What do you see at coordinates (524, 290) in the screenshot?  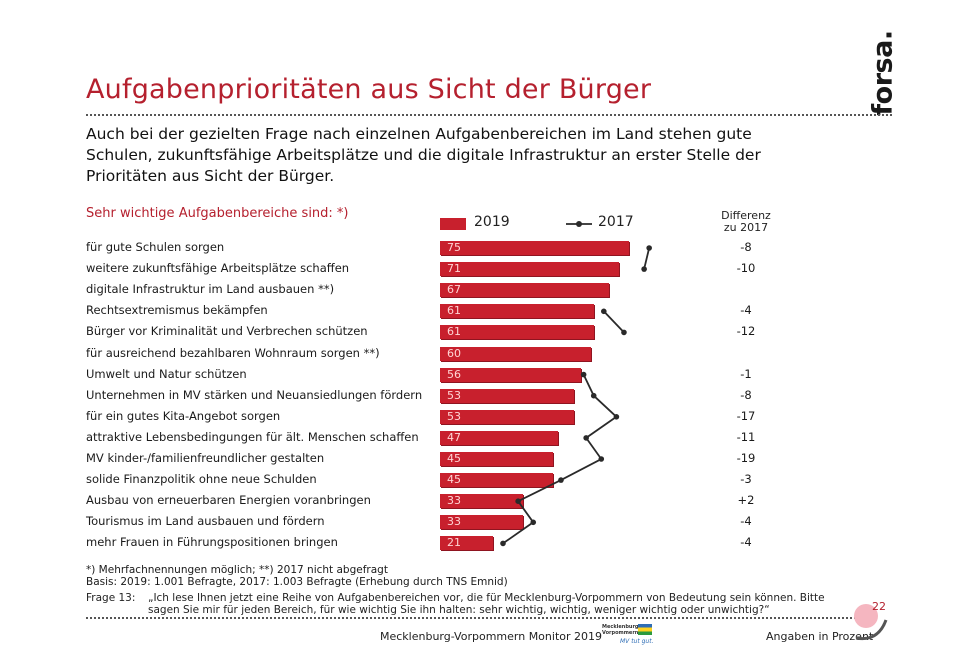 I see `bar-2019: 67` at bounding box center [524, 290].